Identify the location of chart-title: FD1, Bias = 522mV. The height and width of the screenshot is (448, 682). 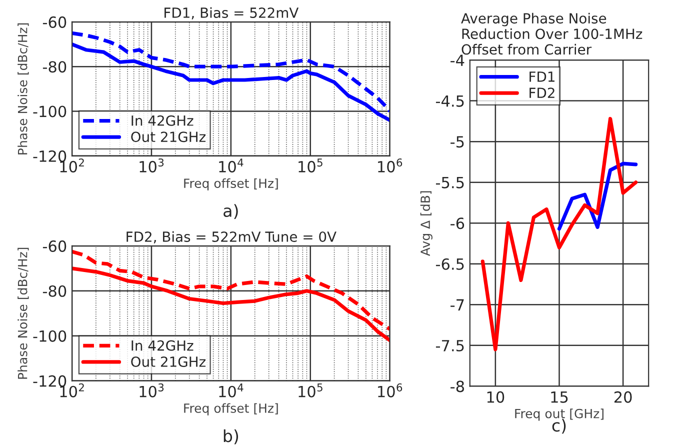
(231, 13).